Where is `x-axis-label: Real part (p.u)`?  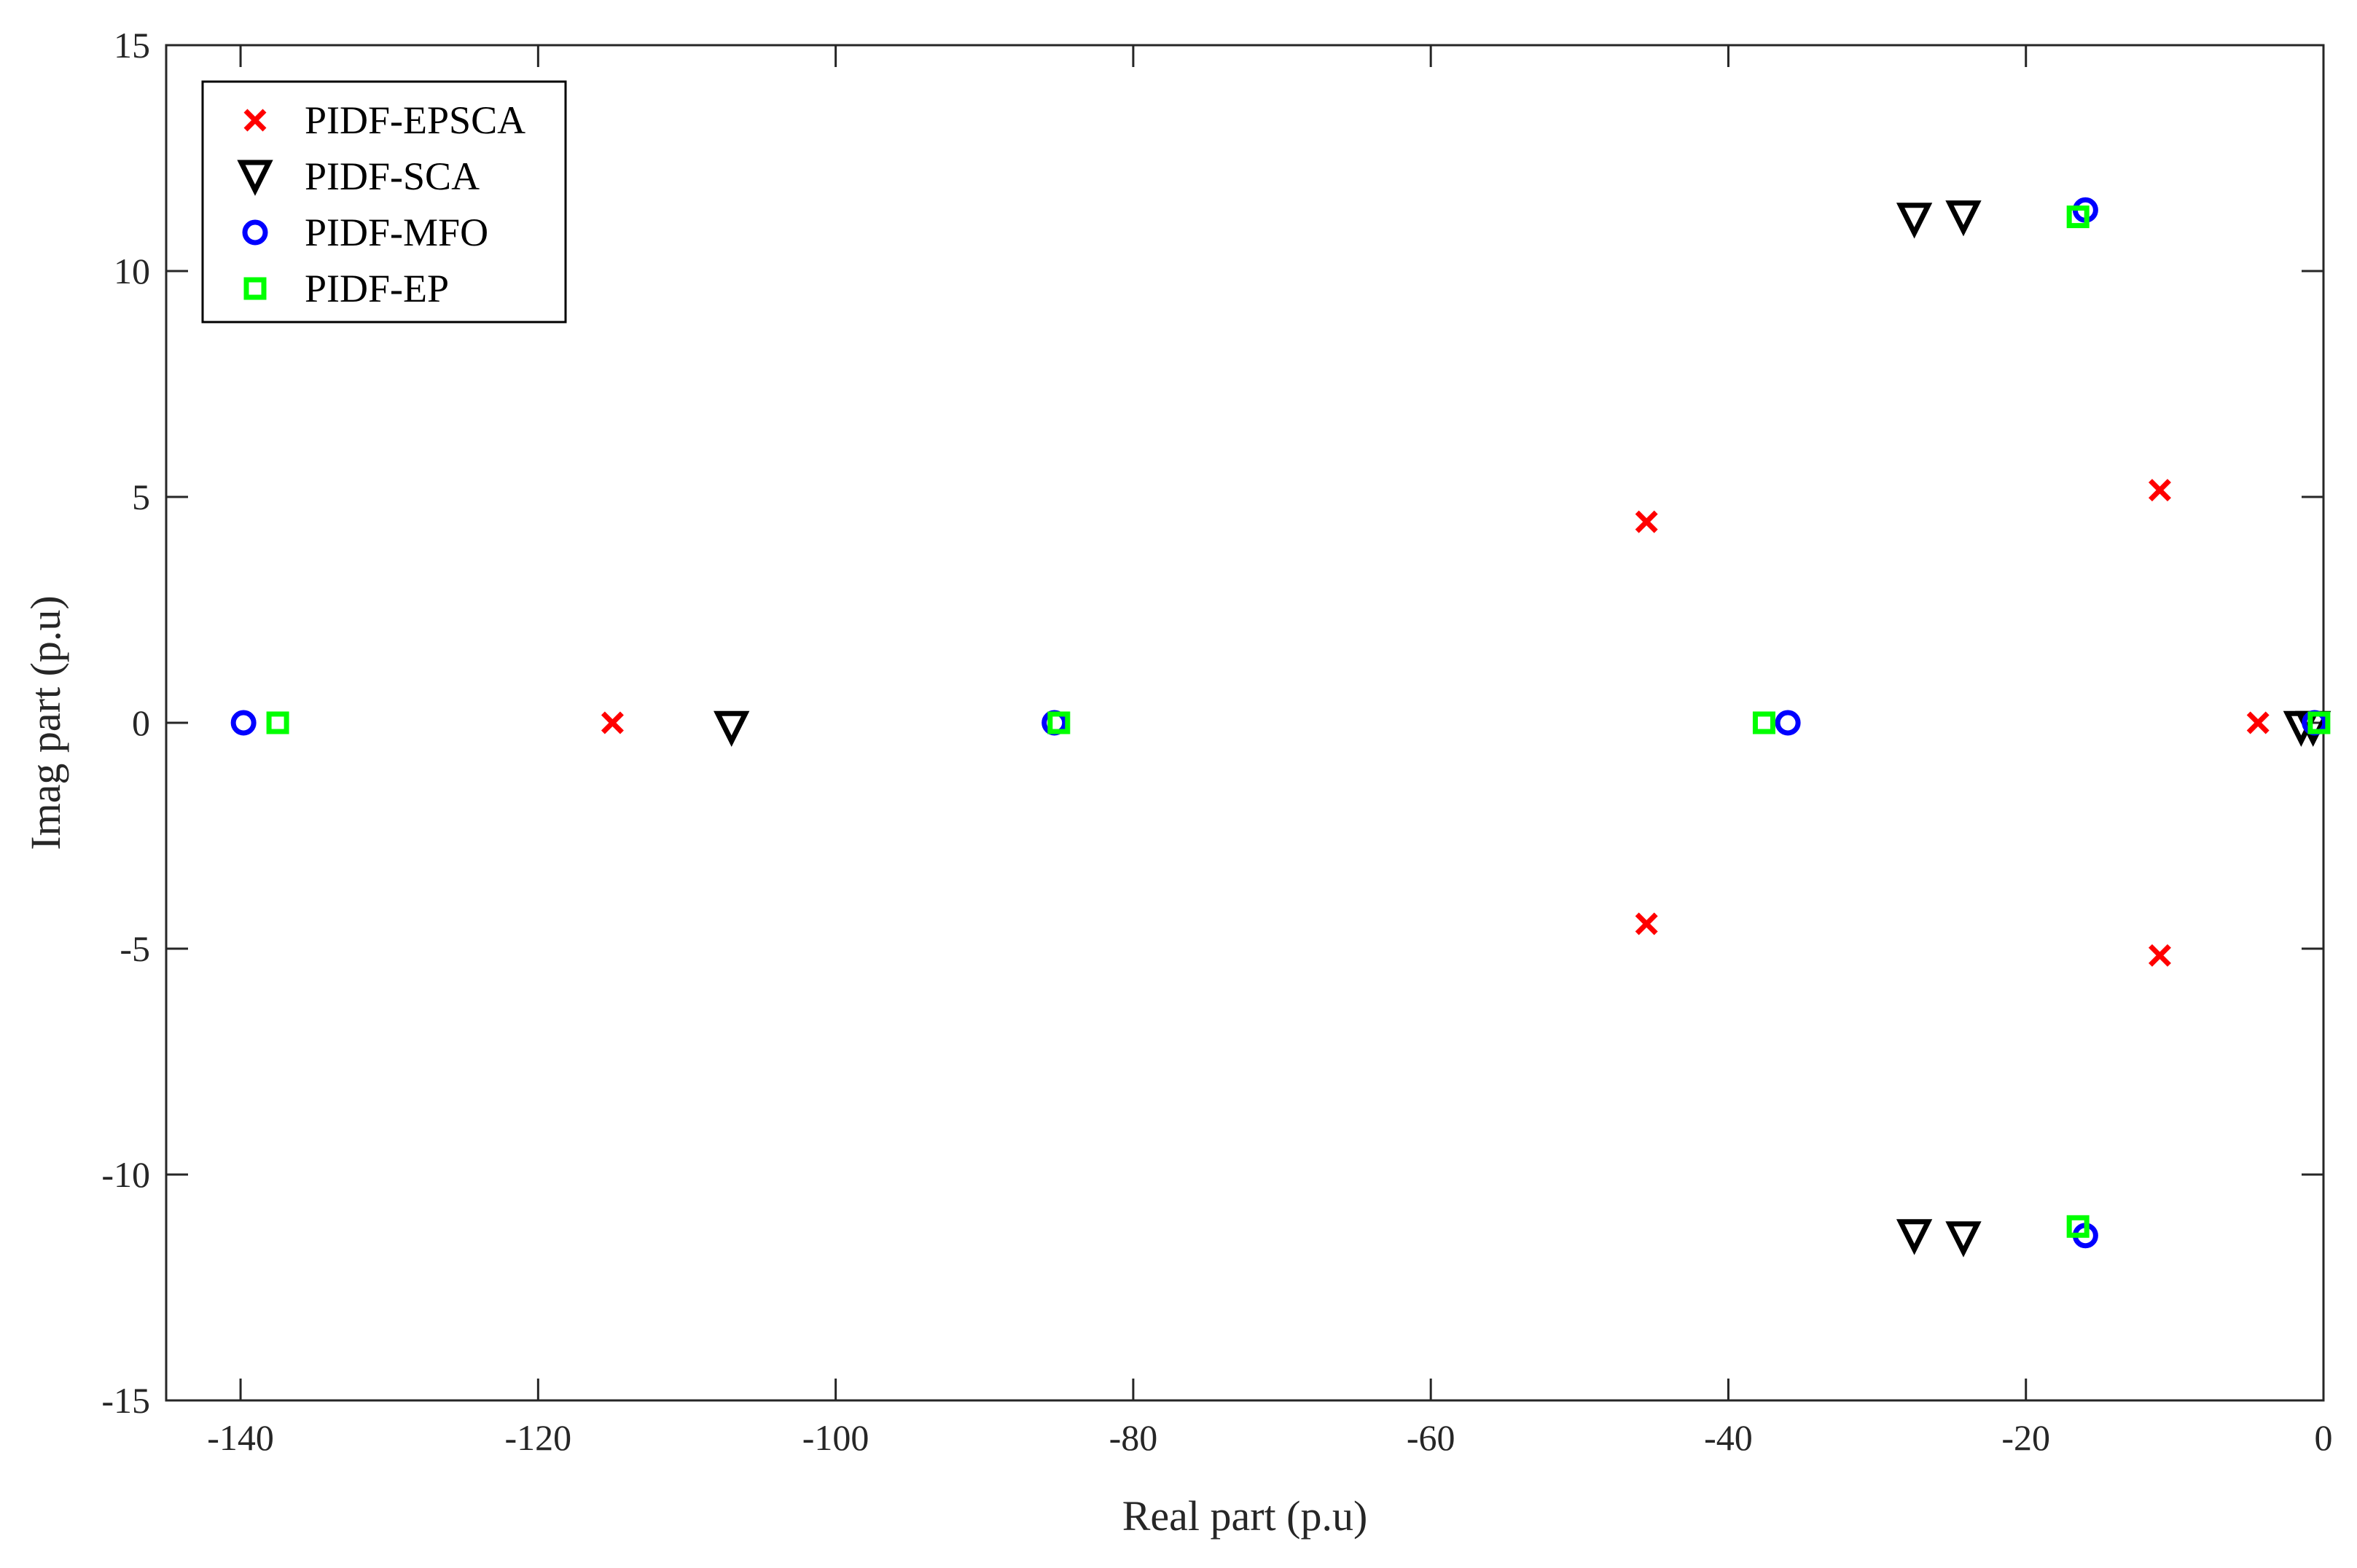 x-axis-label: Real part (p.u) is located at coordinates (1245, 1516).